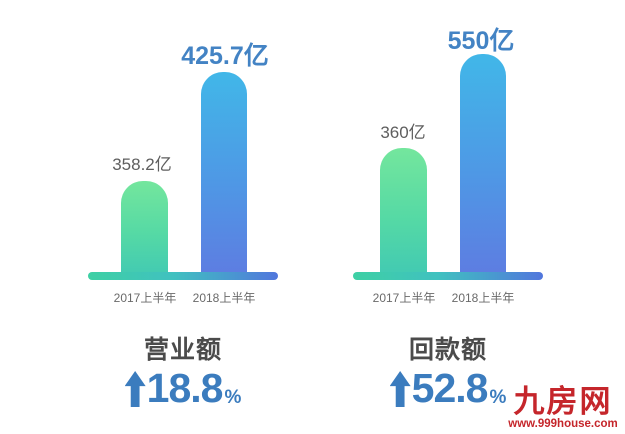  Describe the element at coordinates (563, 401) in the screenshot. I see `logo-text: 九房网` at that location.